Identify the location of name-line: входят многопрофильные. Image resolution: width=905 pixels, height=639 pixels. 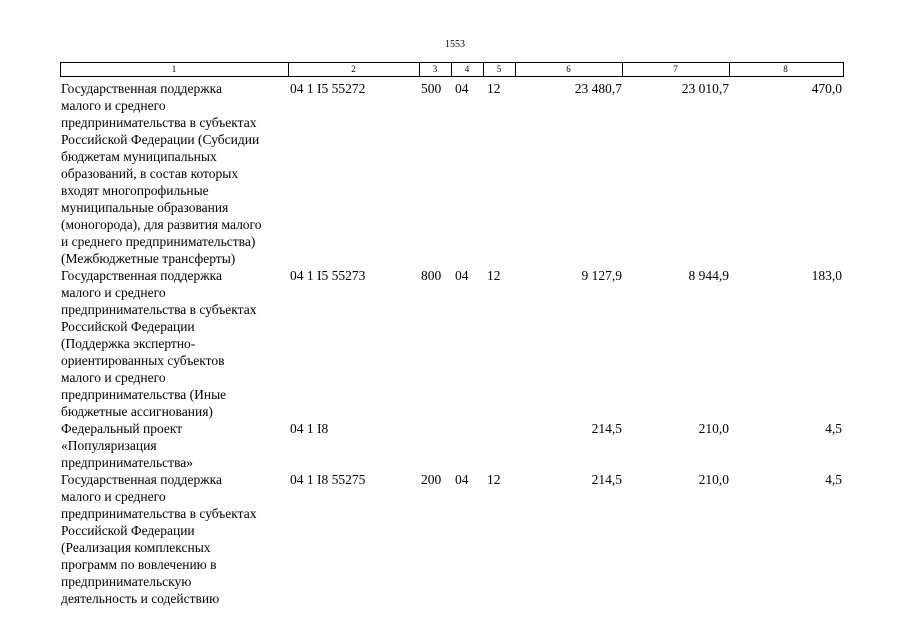
(135, 190).